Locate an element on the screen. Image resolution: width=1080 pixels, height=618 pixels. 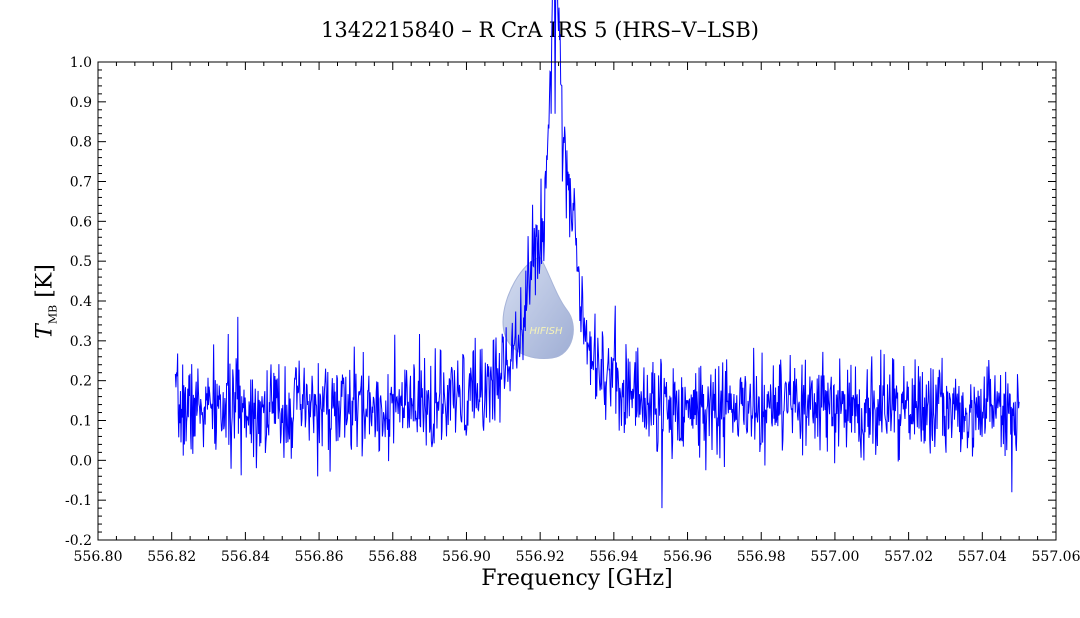
y-axis-symbol: T is located at coordinates (45, 331).